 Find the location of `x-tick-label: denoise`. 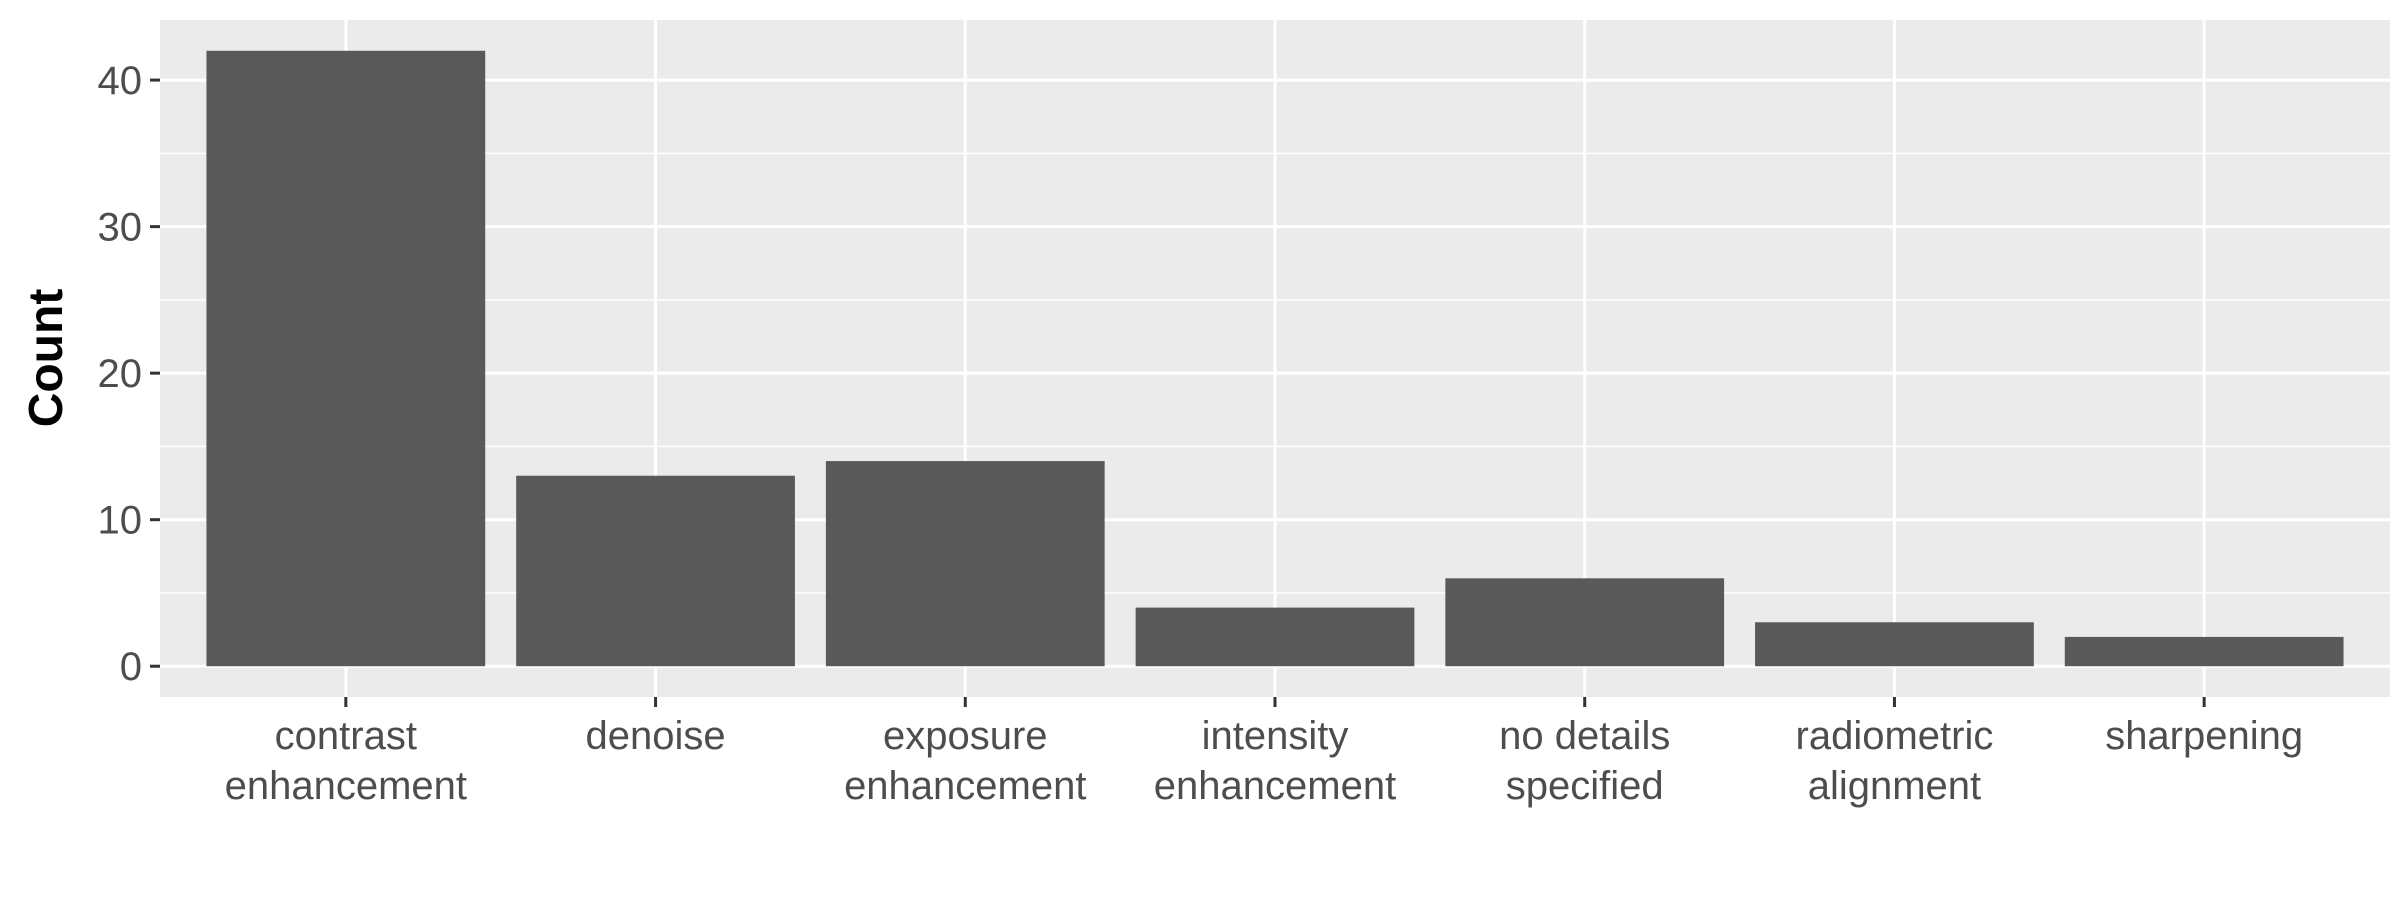

x-tick-label: denoise is located at coordinates (655, 736).